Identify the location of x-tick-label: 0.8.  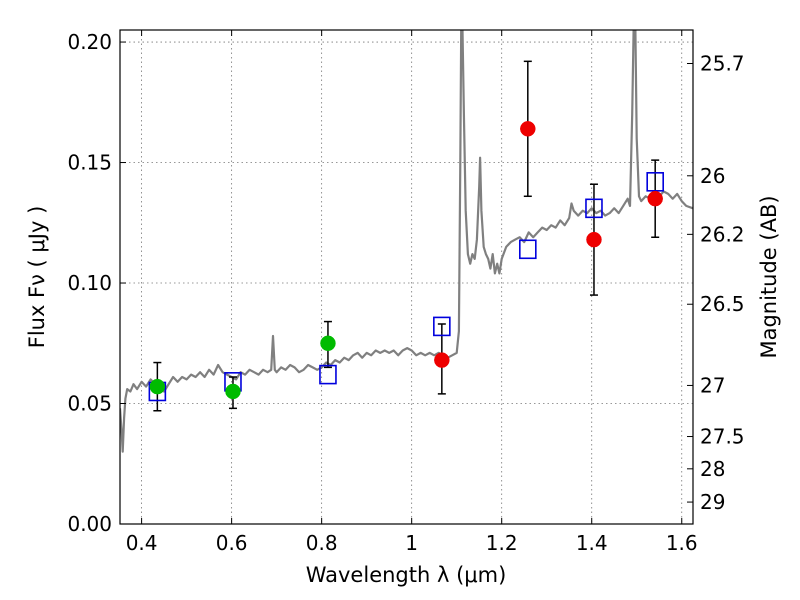
(322, 543).